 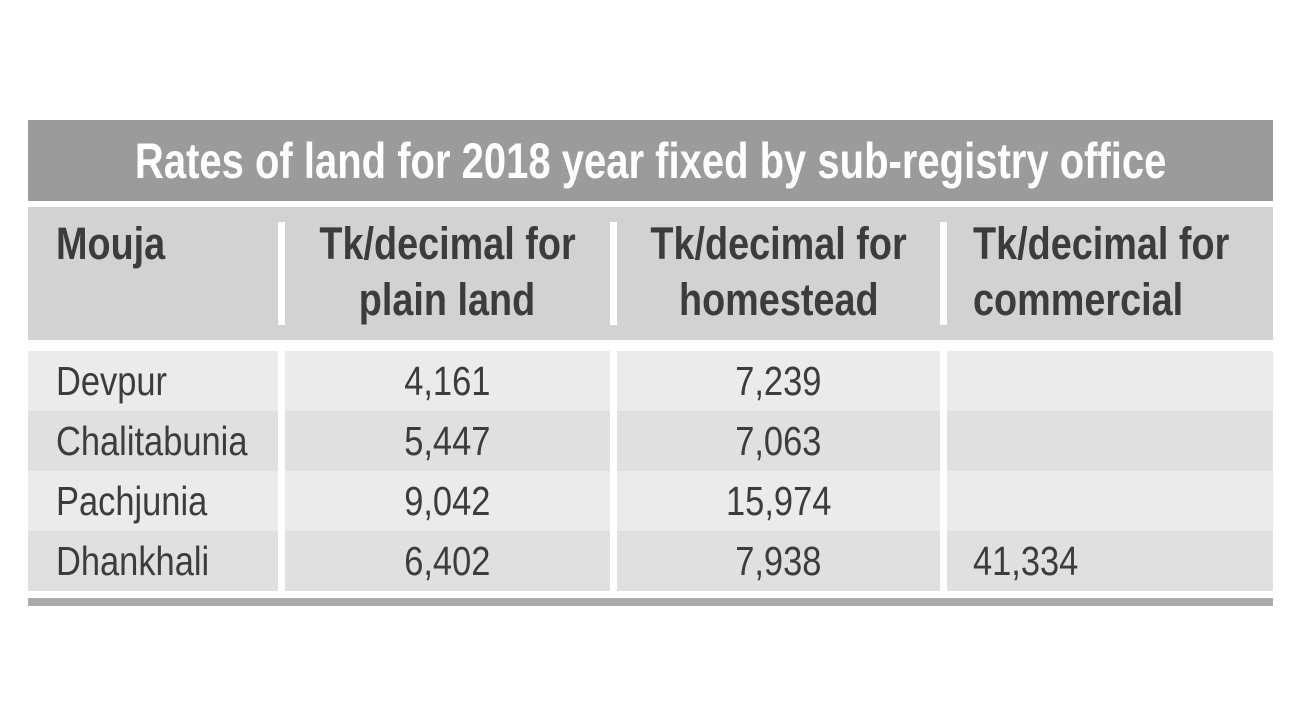 I want to click on commercial-value: 41,334, so click(x=1026, y=561).